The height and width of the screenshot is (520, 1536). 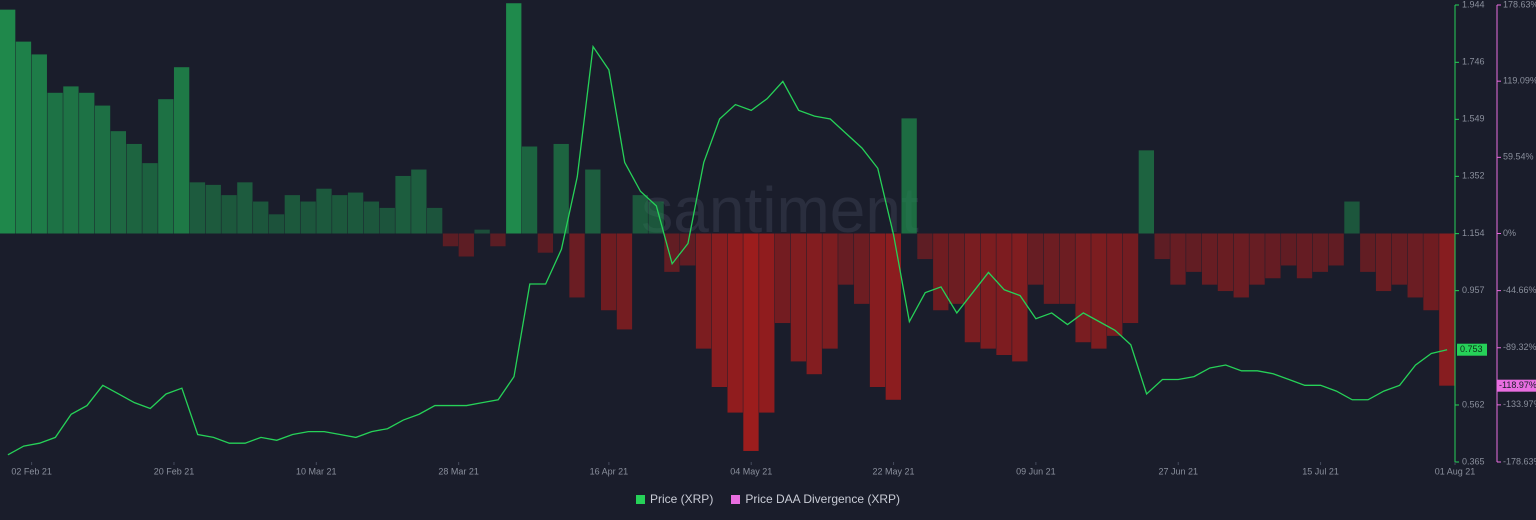 What do you see at coordinates (31, 471) in the screenshot?
I see `x-tick-label: 02 Feb 21` at bounding box center [31, 471].